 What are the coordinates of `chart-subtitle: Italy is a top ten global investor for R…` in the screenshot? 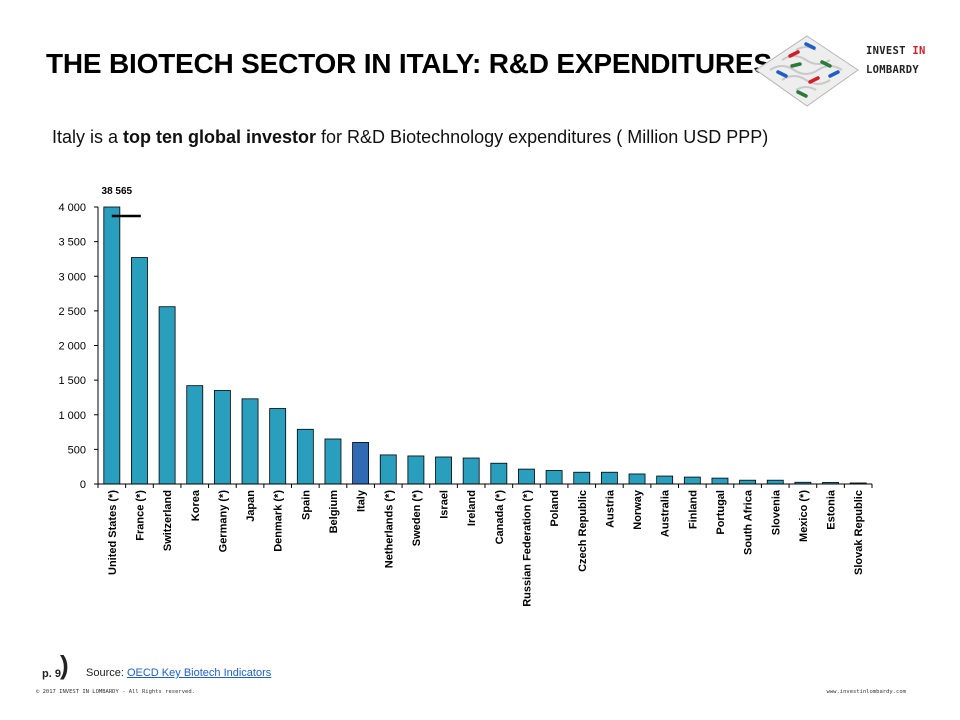 It's located at (410, 137).